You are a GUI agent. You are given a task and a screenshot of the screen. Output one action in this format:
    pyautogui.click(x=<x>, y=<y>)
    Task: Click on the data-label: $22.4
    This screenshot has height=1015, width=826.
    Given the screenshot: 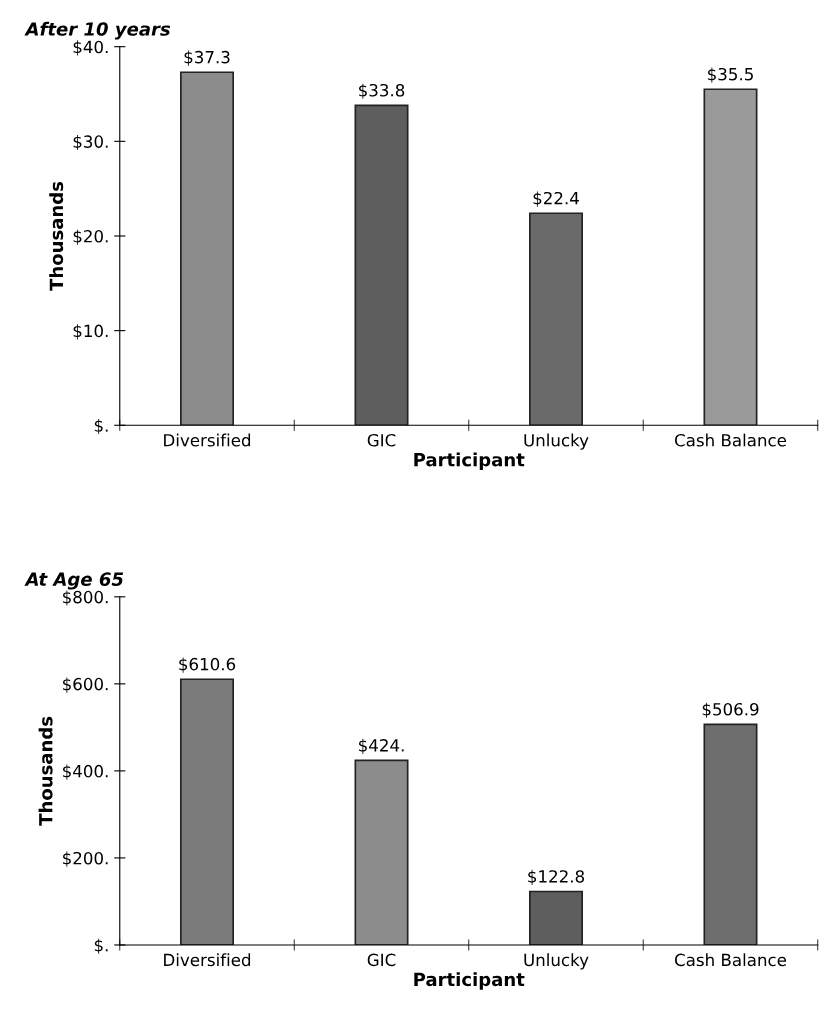 What is the action you would take?
    pyautogui.click(x=556, y=199)
    